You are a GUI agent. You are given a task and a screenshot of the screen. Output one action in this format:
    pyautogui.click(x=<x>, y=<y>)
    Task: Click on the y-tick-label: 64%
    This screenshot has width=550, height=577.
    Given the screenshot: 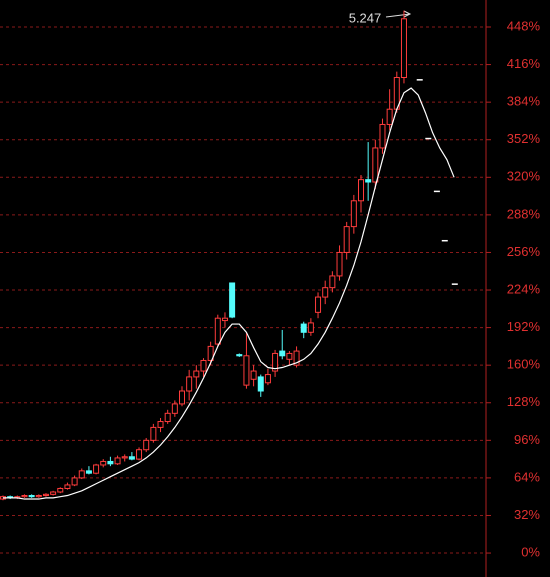 What is the action you would take?
    pyautogui.click(x=527, y=476)
    